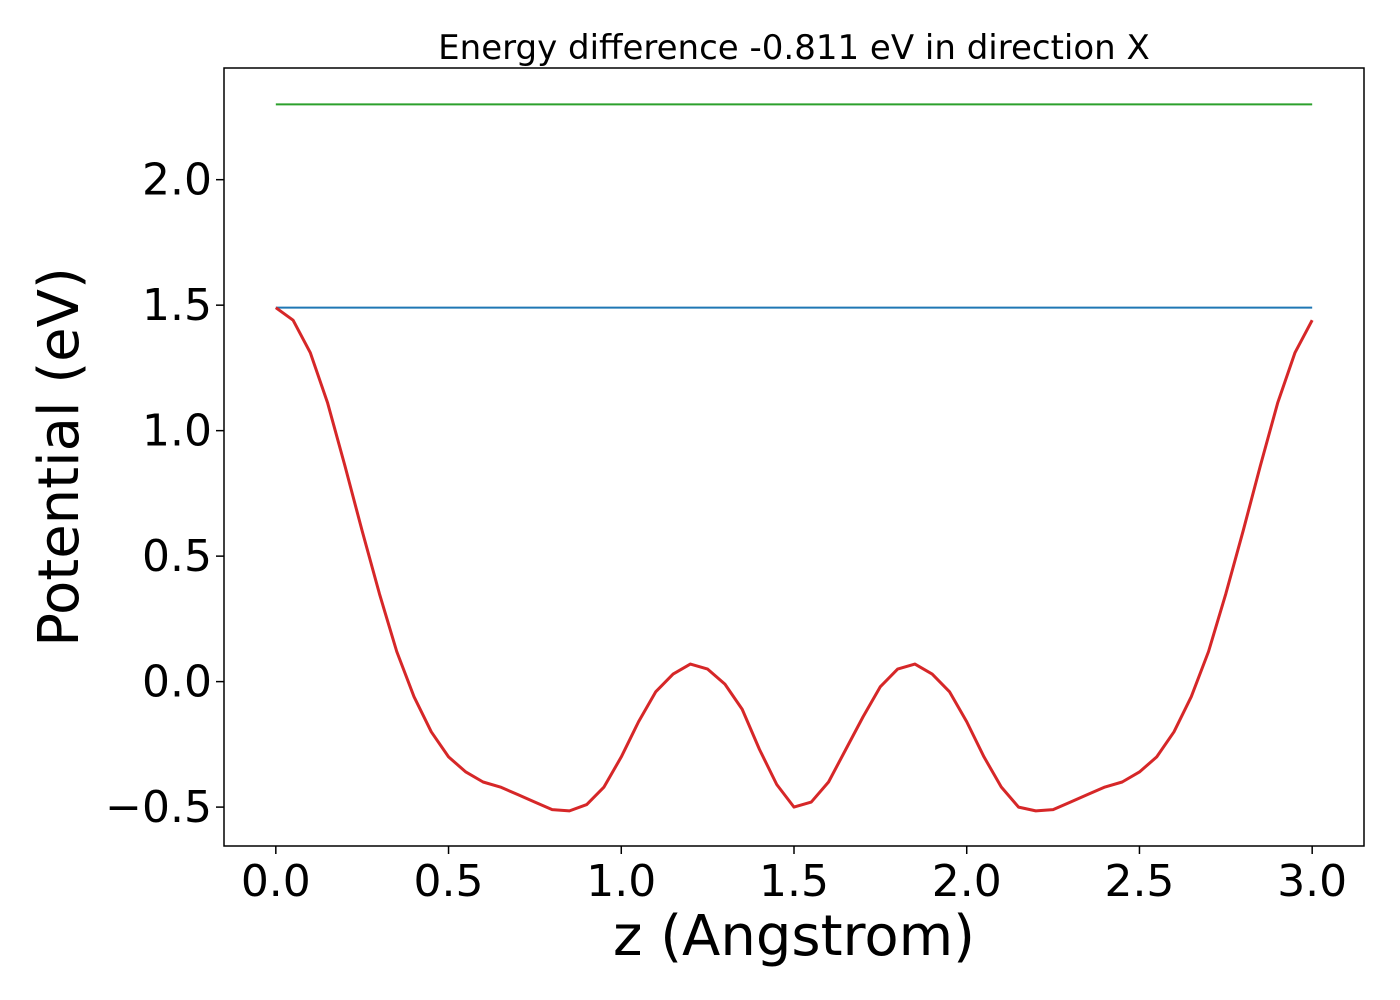 Image resolution: width=1400 pixels, height=1000 pixels. Describe the element at coordinates (177, 556) in the screenshot. I see `y-tick-label: 0.5` at that location.